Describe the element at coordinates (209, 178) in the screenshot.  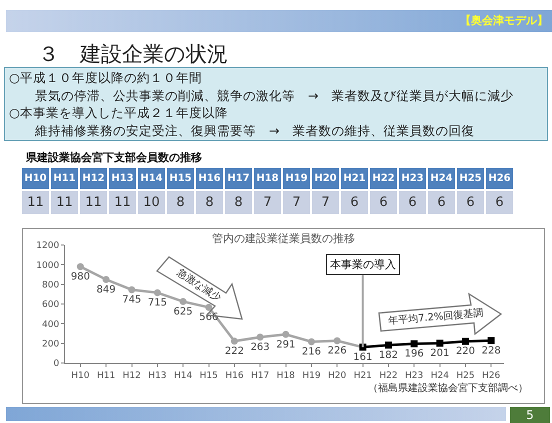
I see `category-label: H16` at that location.